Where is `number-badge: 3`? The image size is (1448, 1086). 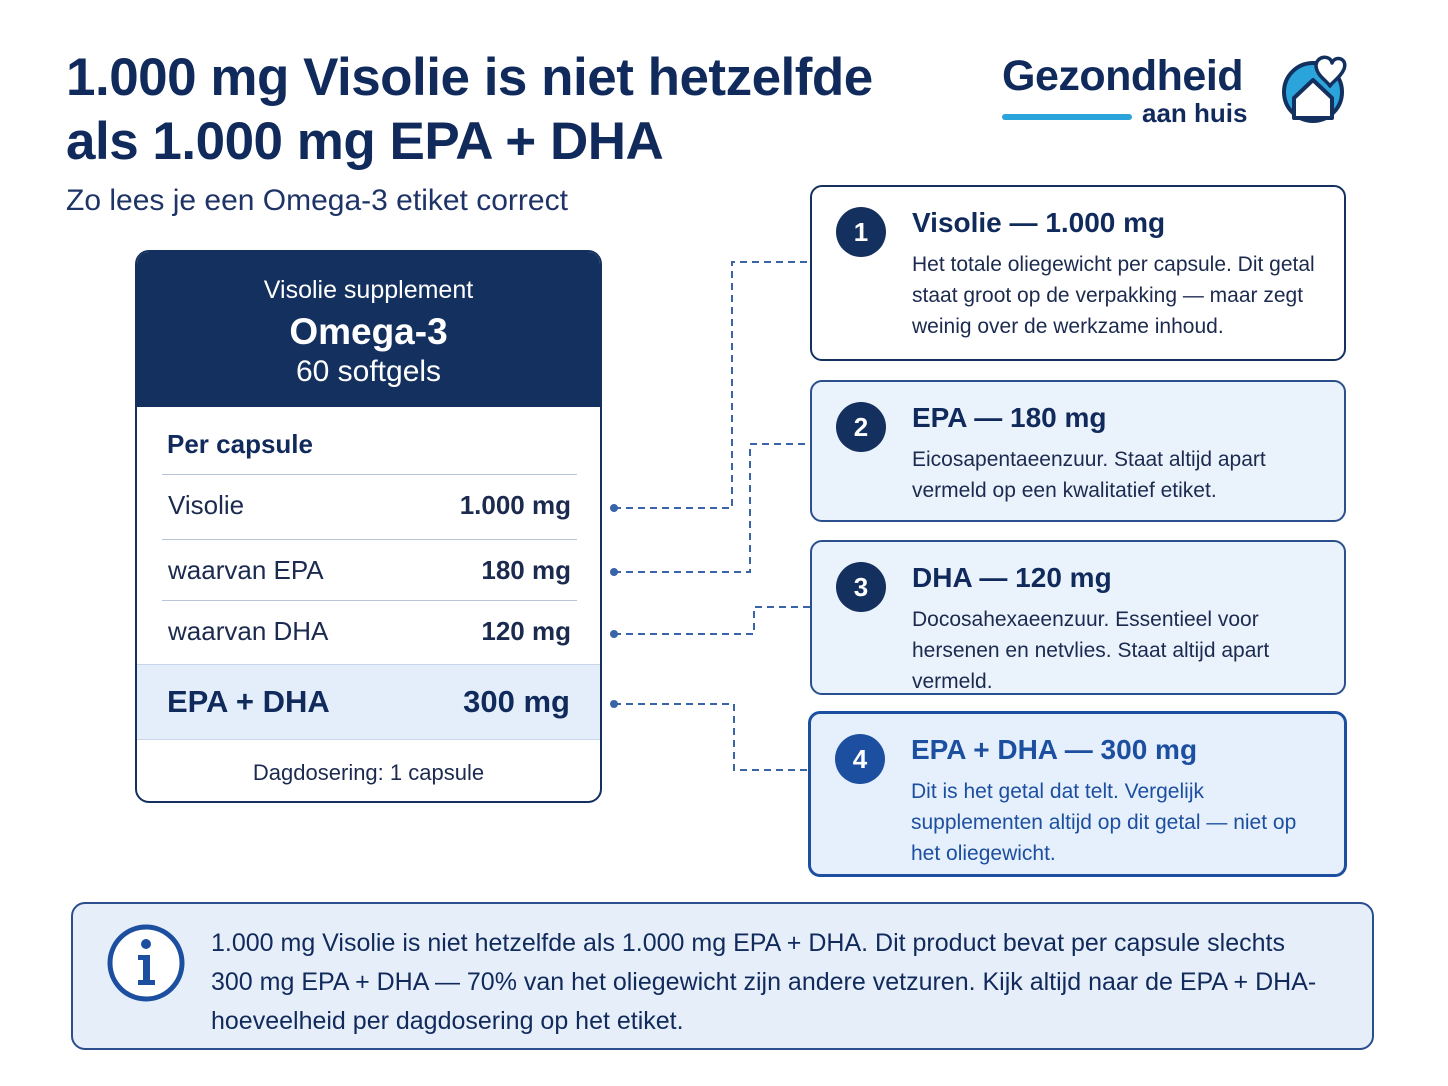
number-badge: 3 is located at coordinates (861, 587).